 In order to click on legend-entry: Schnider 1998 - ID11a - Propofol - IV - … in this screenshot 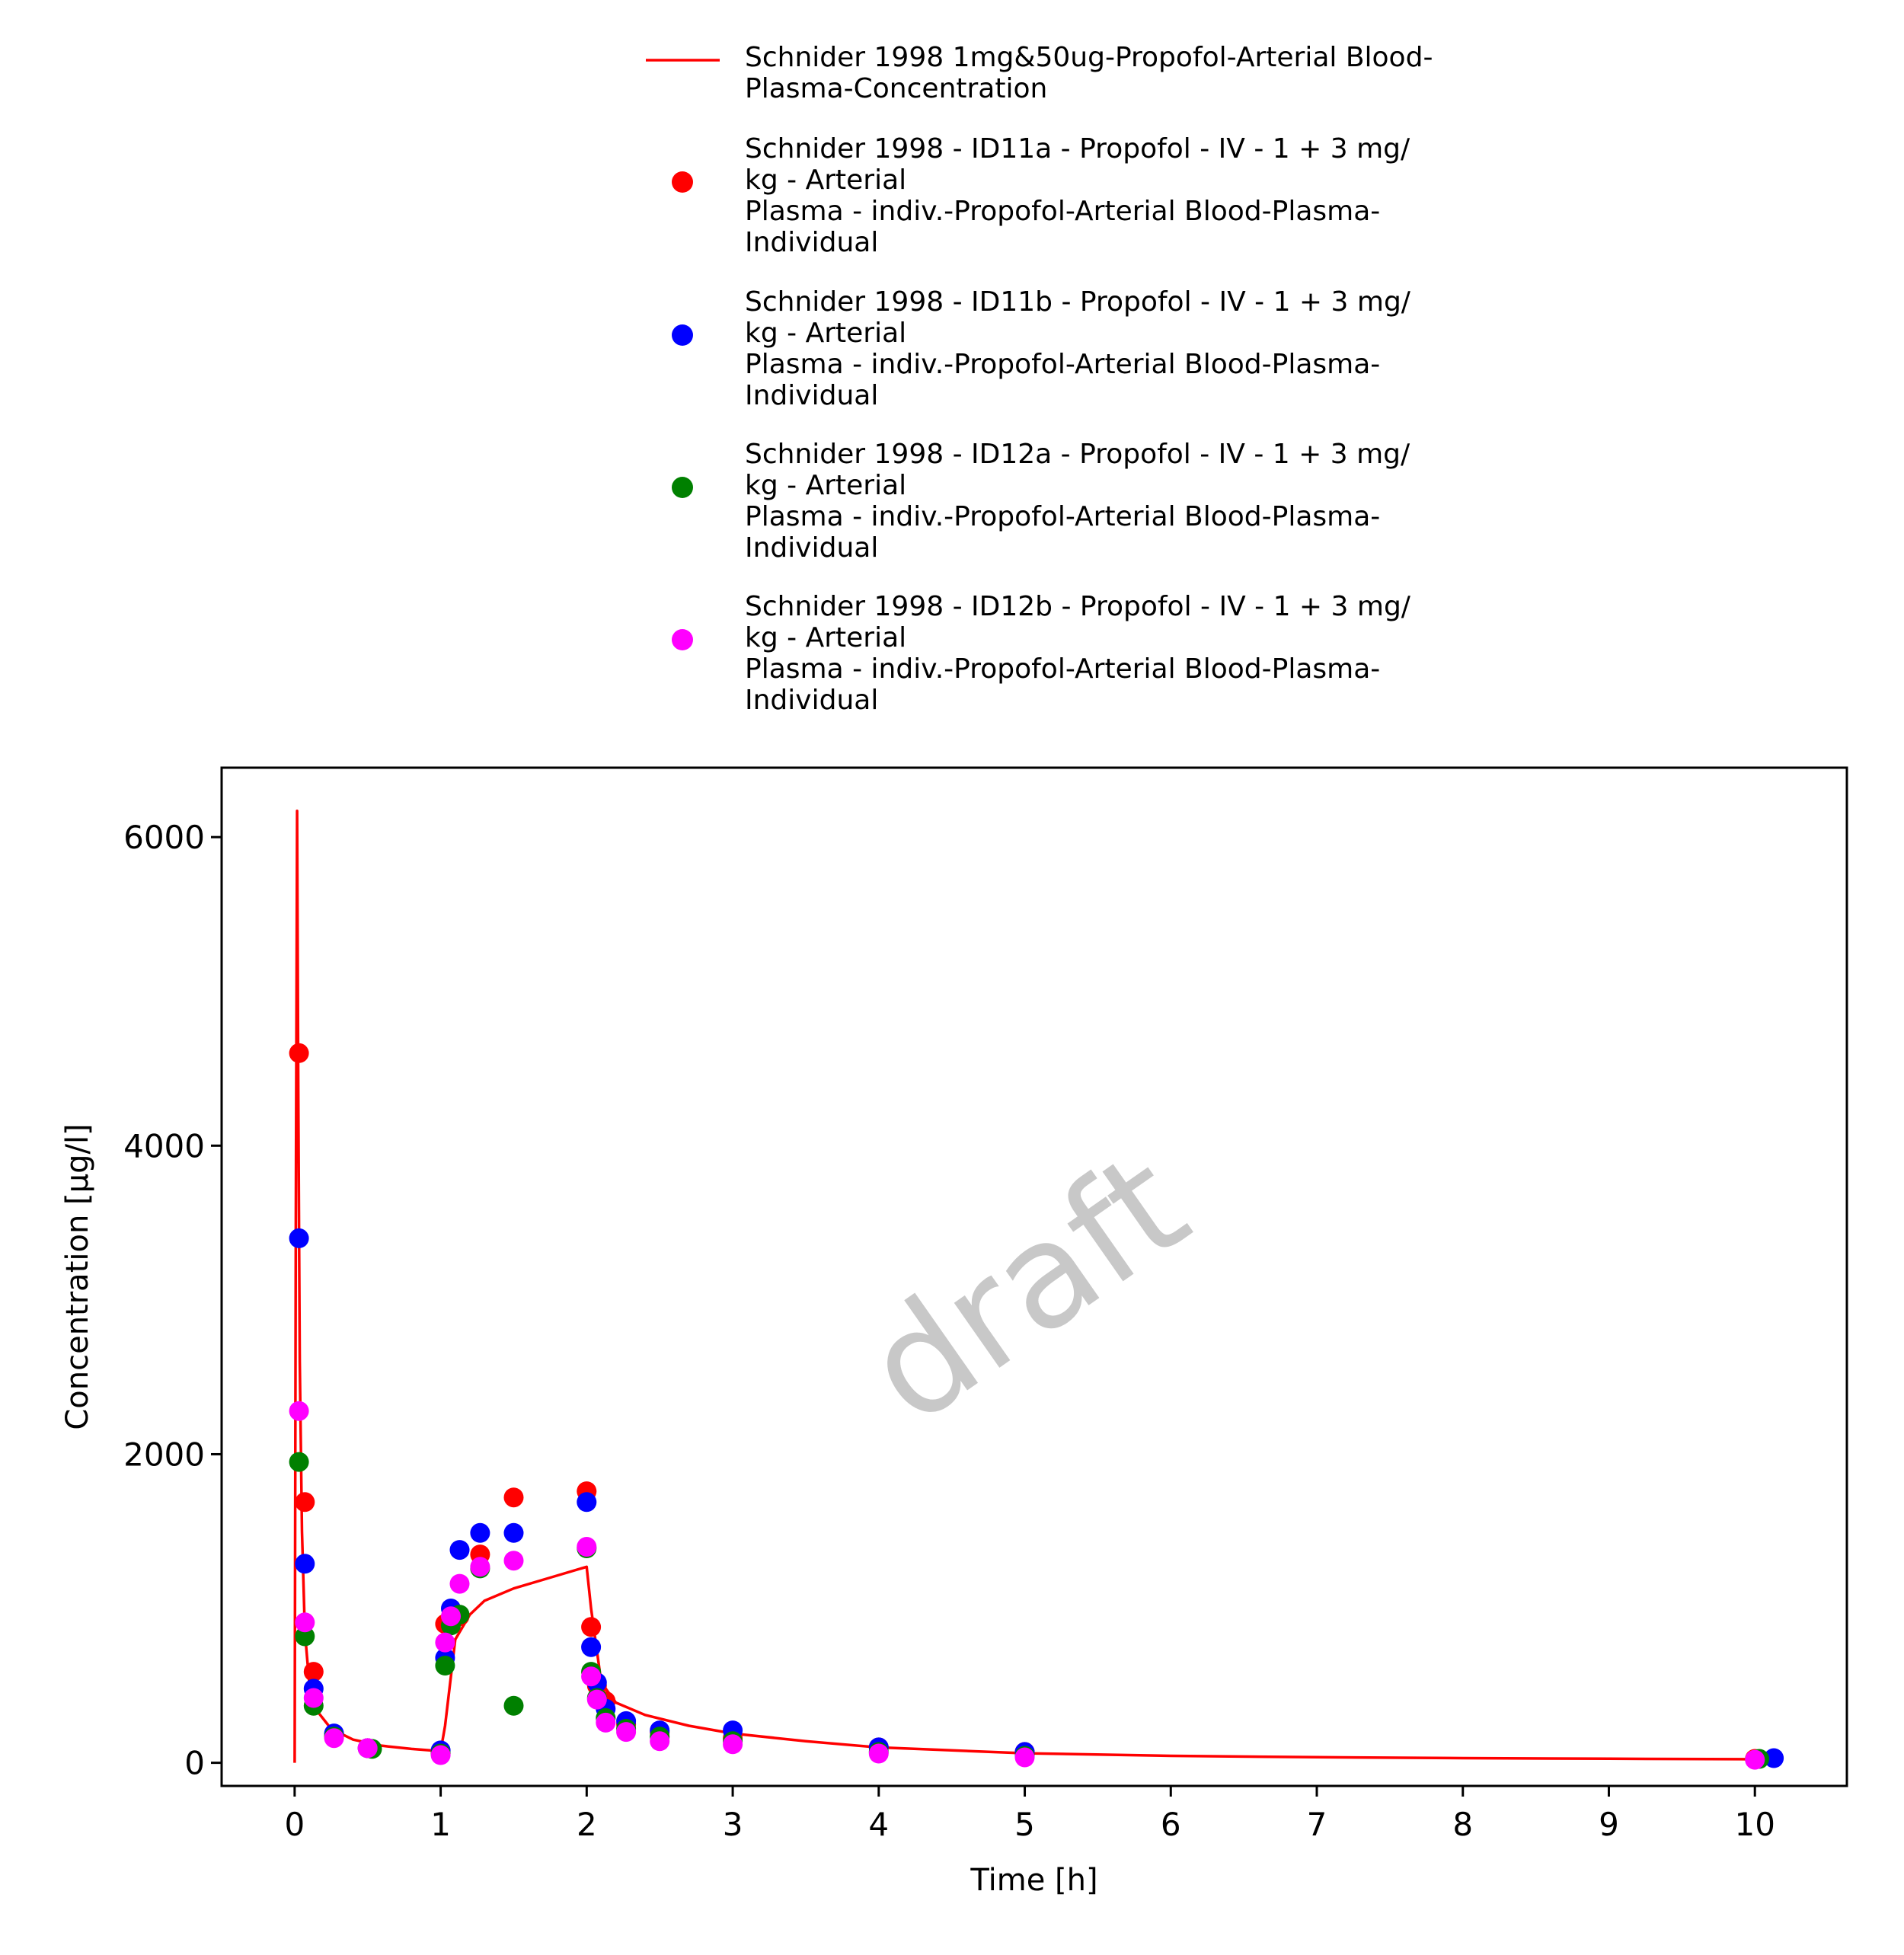, I will do `click(1041, 195)`.